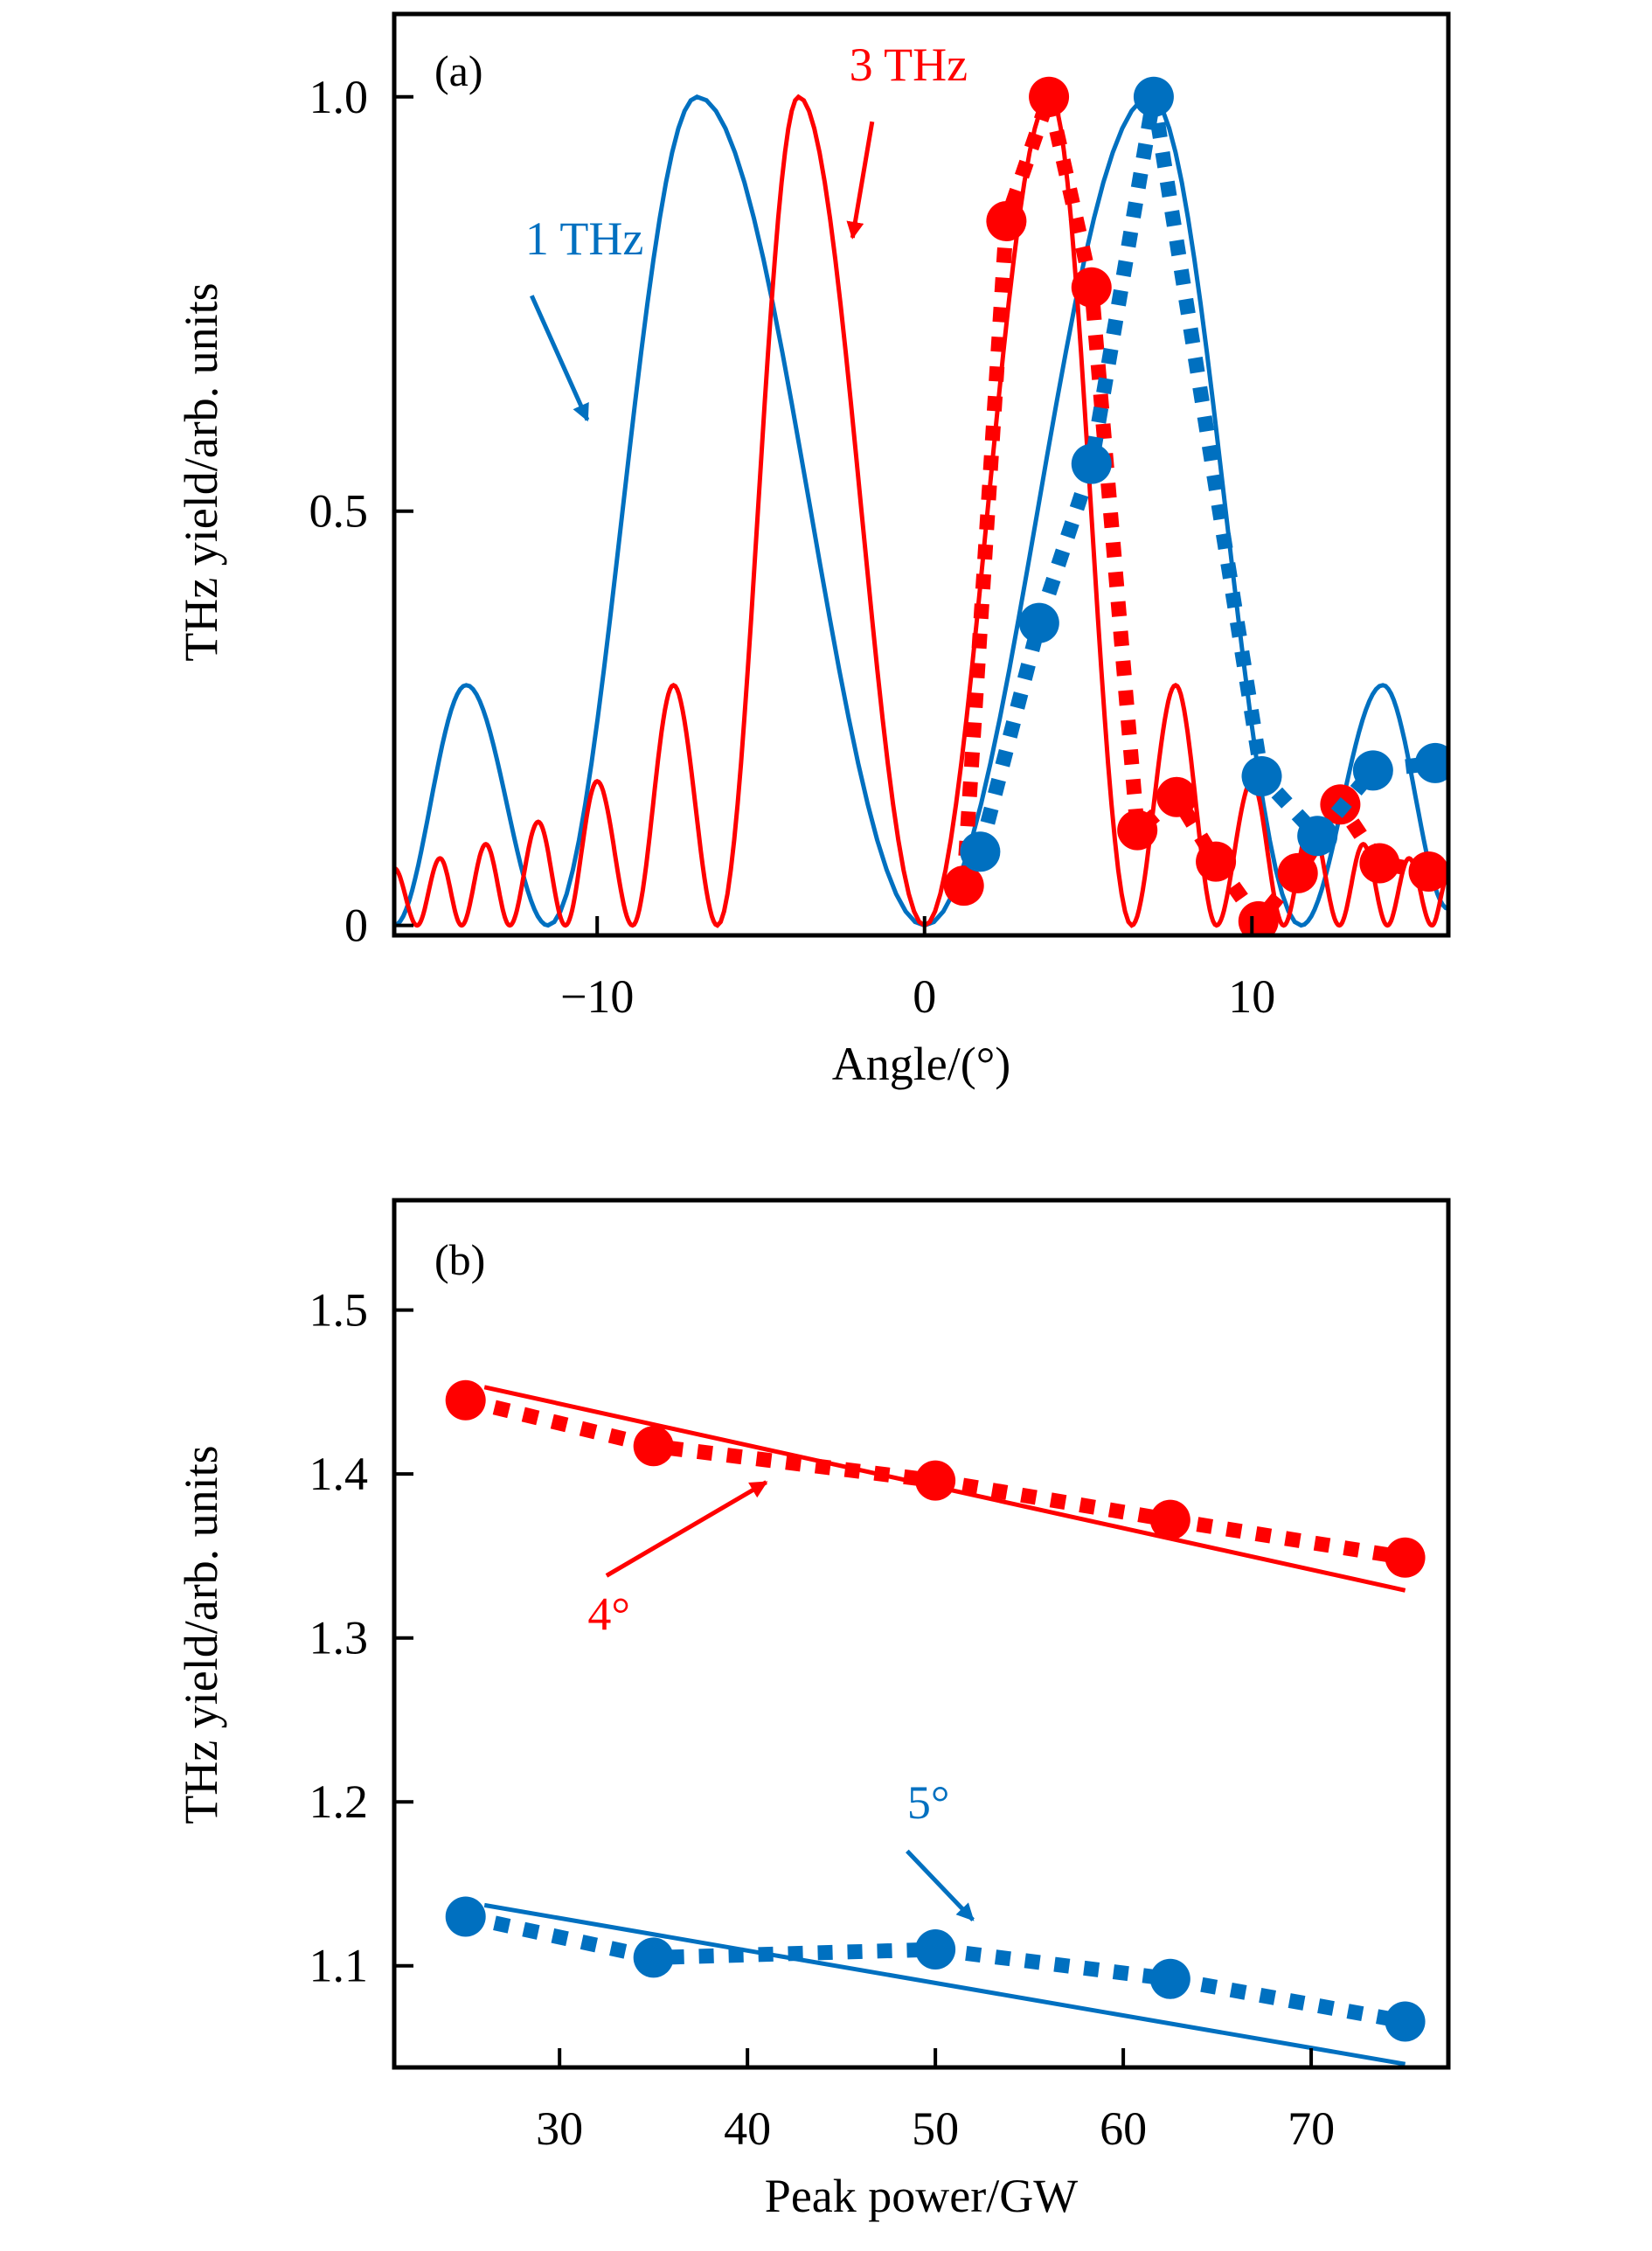  Describe the element at coordinates (747, 230) in the screenshot. I see `panel-a-annotations: 1 THz 3 THz` at that location.